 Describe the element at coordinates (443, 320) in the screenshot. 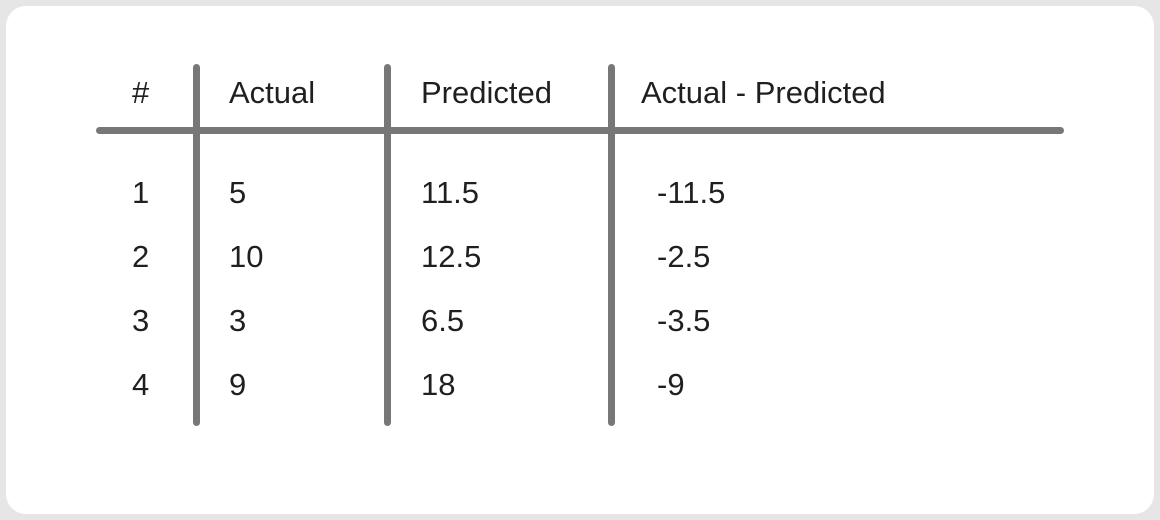

I see `table-cell: 6.5` at that location.